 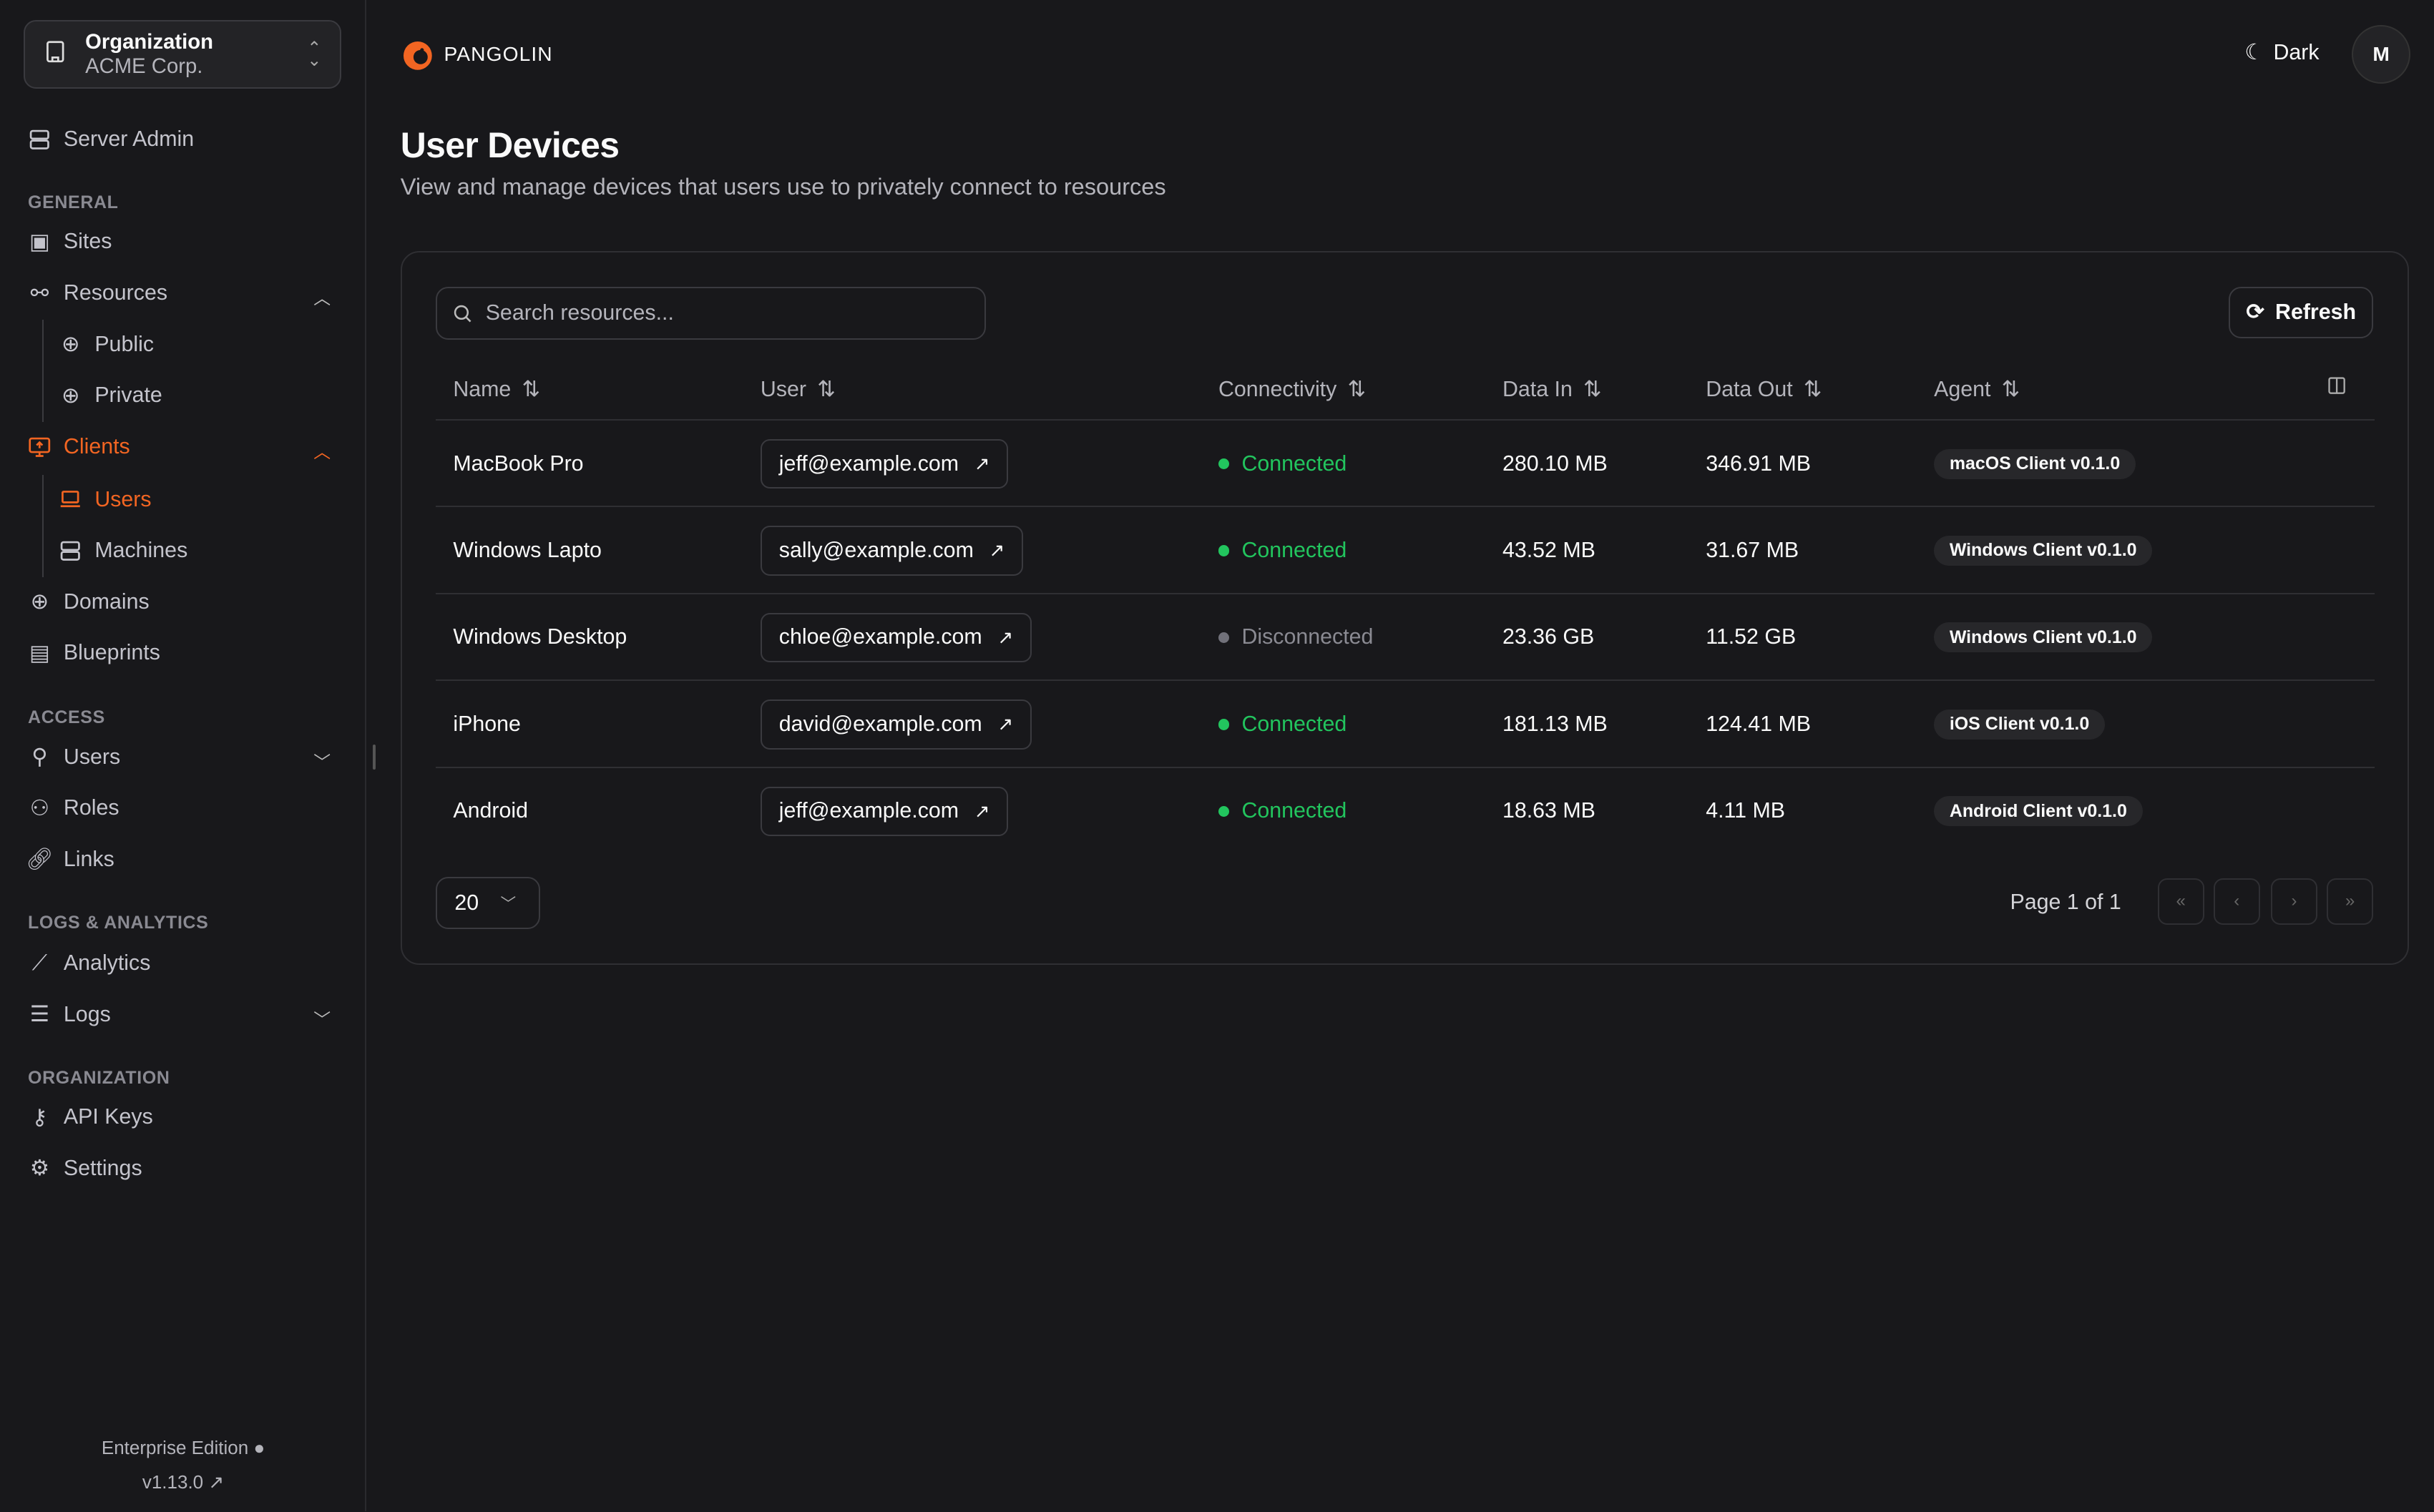 What do you see at coordinates (70, 499) in the screenshot?
I see `laptop-icon` at bounding box center [70, 499].